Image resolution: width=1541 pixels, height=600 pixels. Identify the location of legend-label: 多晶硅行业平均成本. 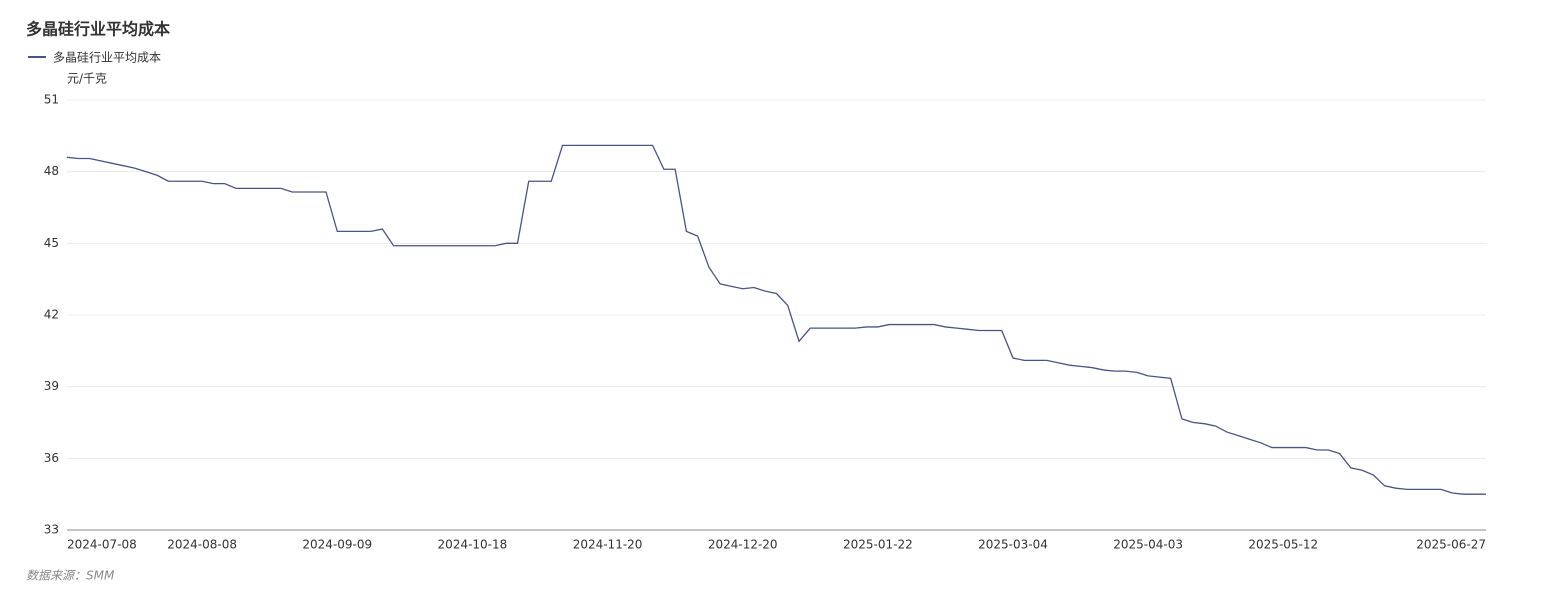
(107, 58).